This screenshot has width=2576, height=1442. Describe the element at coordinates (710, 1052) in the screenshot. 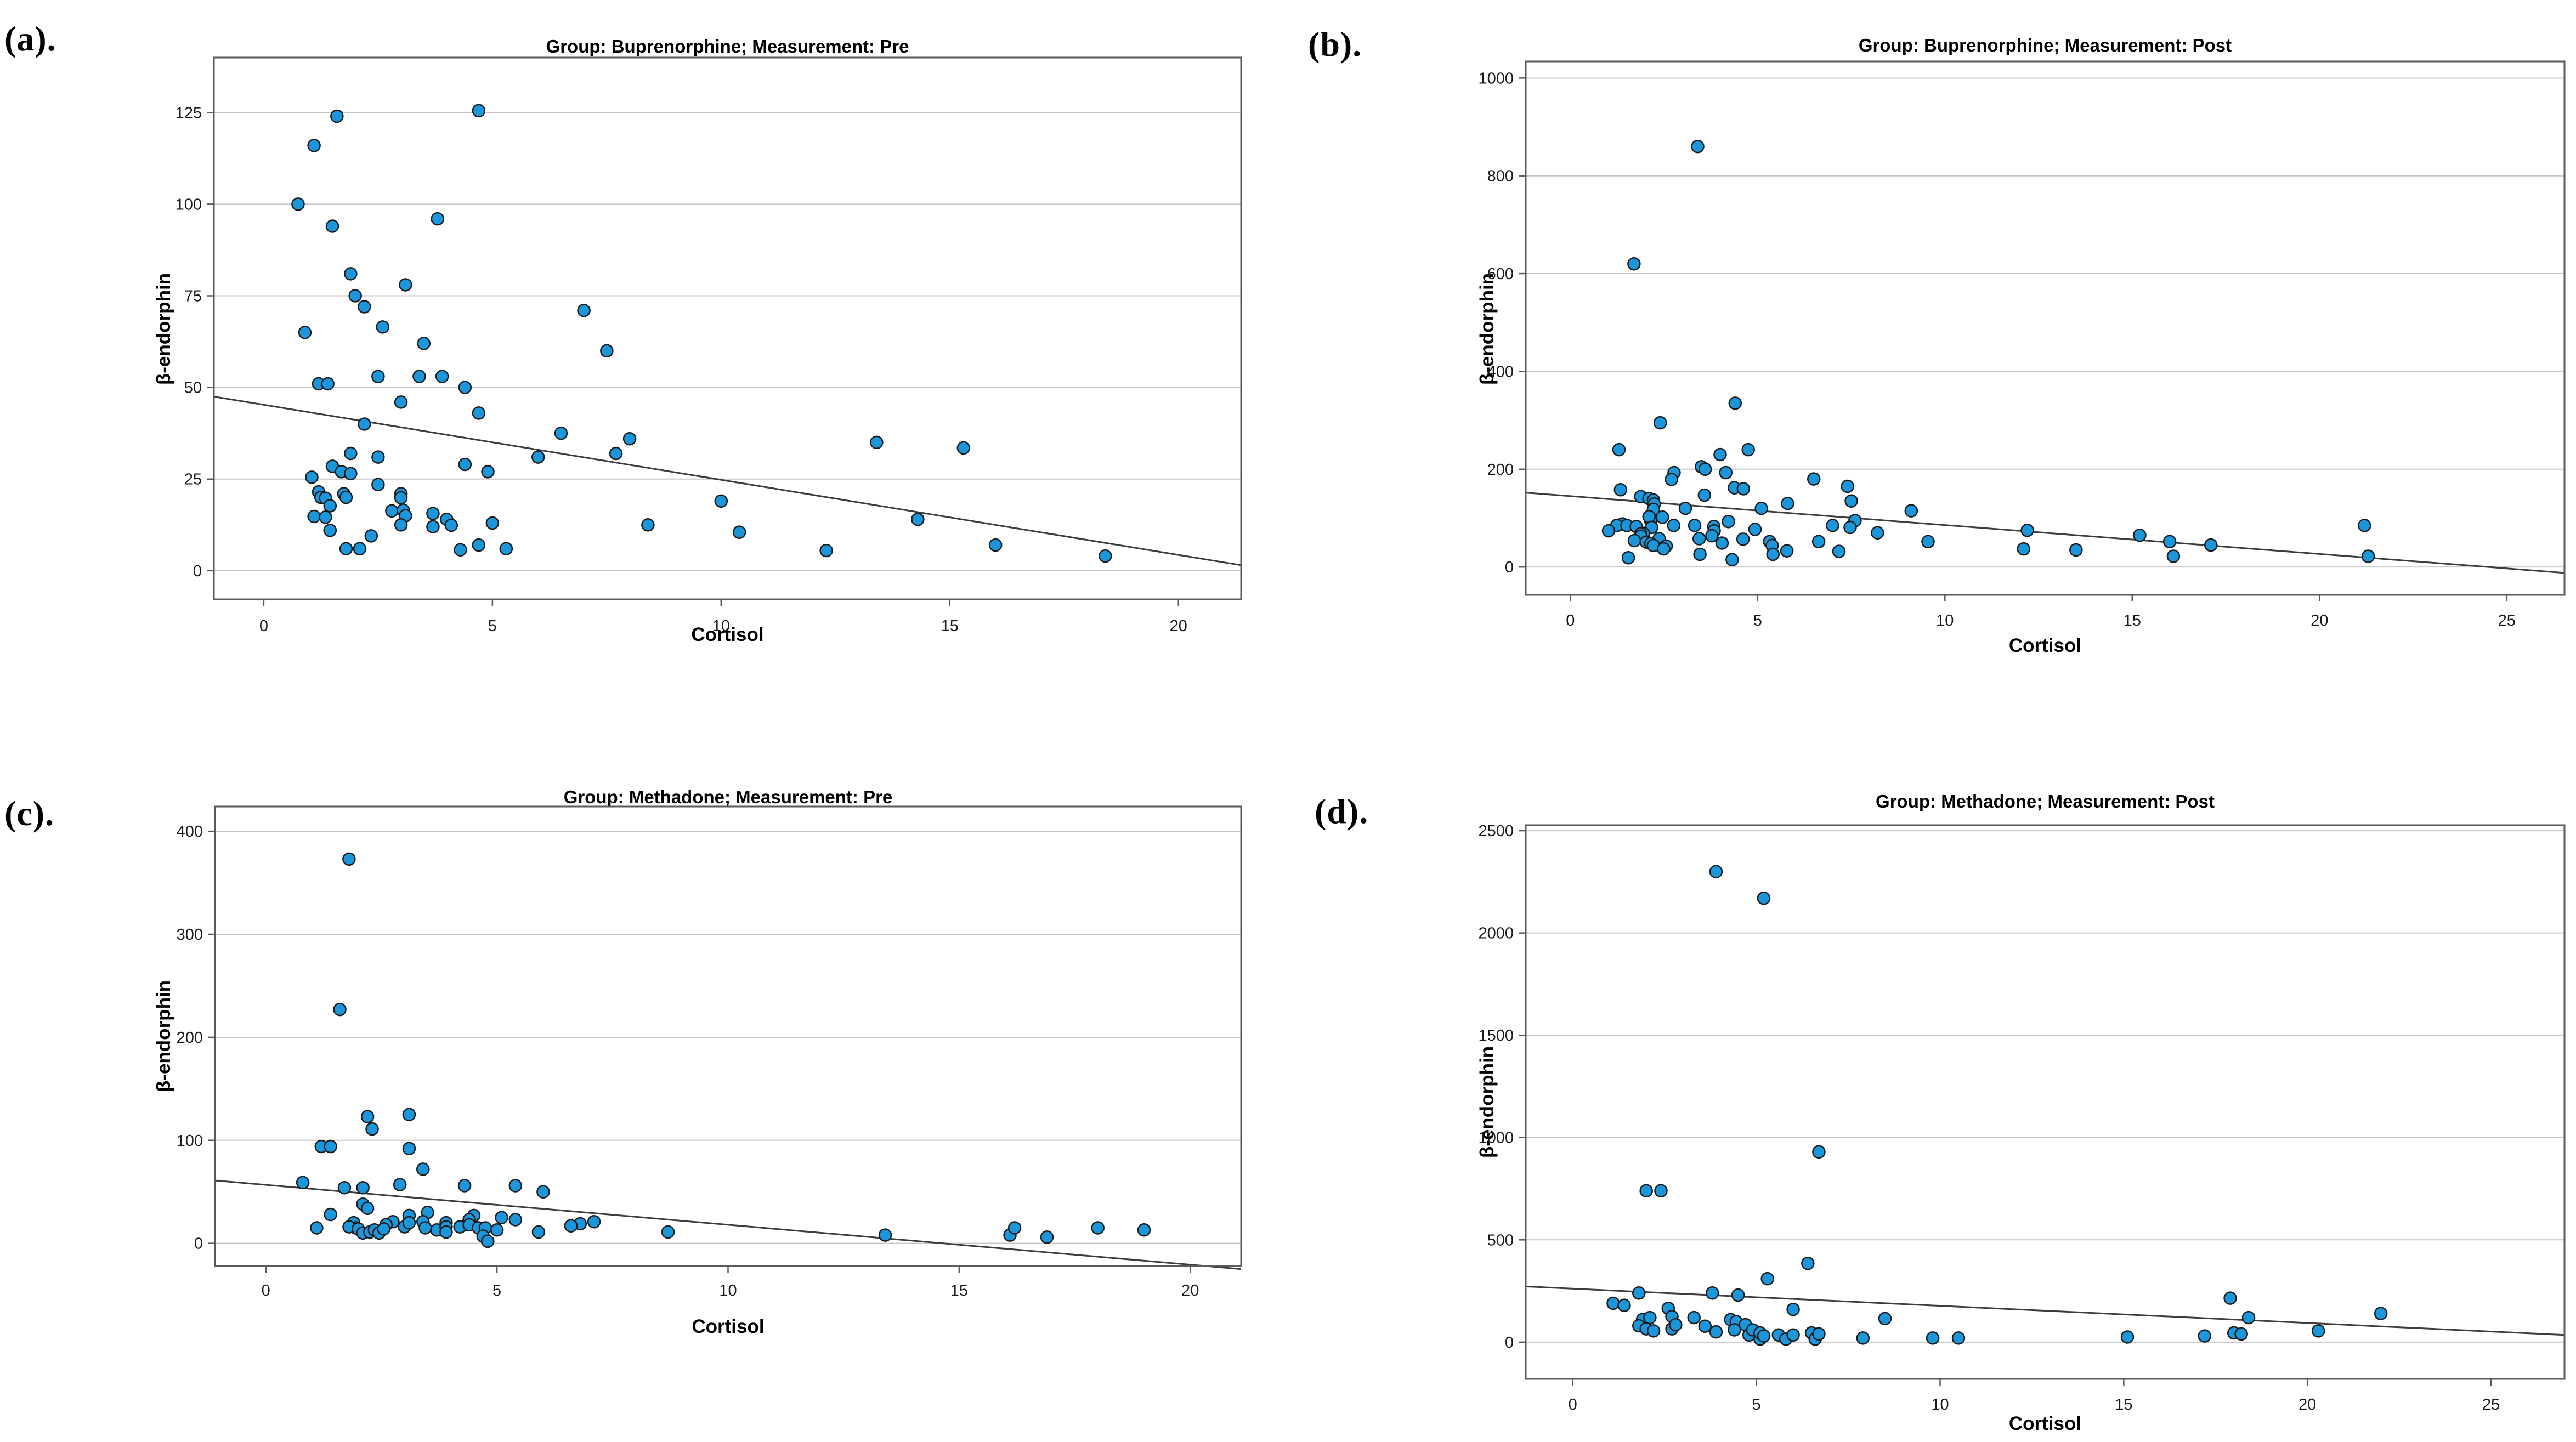

I see `scatter-plot: 0 100 200 300 400 0 5 10 15 20` at that location.